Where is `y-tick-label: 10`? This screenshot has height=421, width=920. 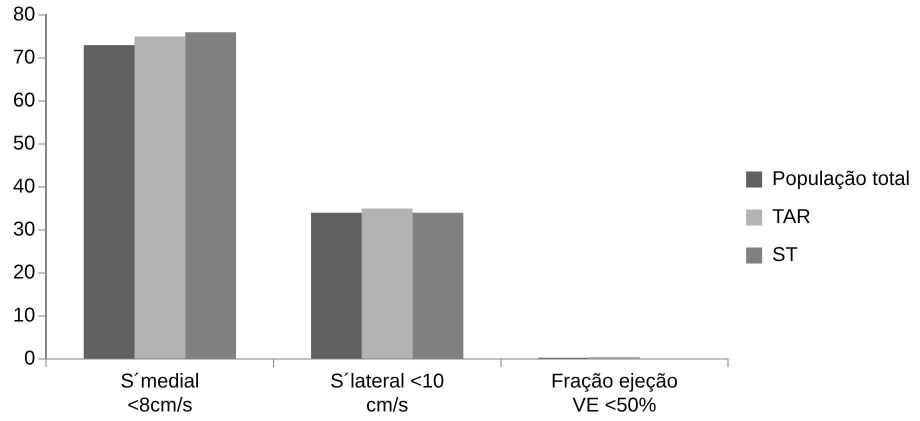 y-tick-label: 10 is located at coordinates (24, 315).